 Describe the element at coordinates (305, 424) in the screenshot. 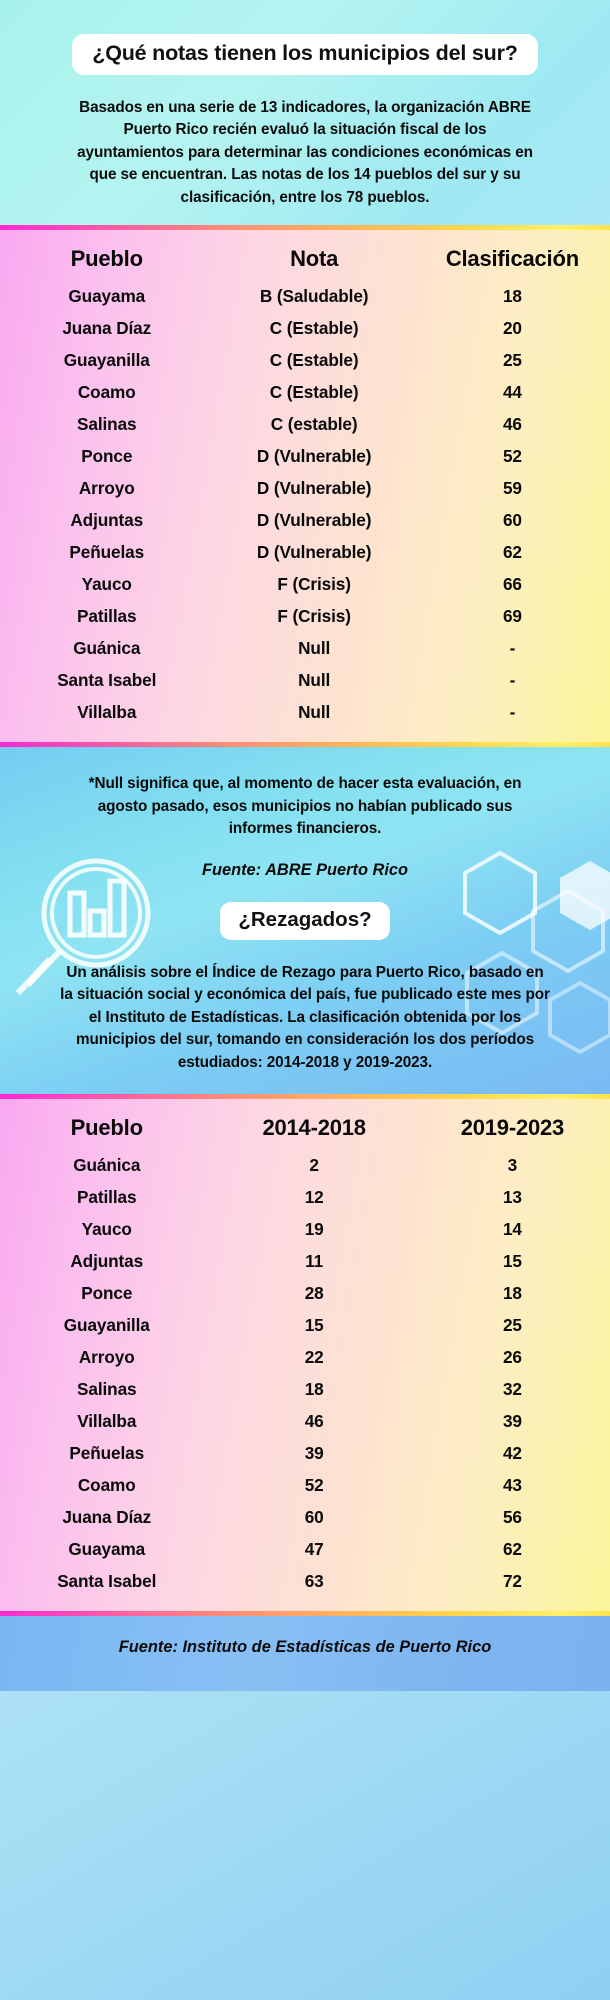

I see `table-row: Salinas C (estable) 46` at that location.